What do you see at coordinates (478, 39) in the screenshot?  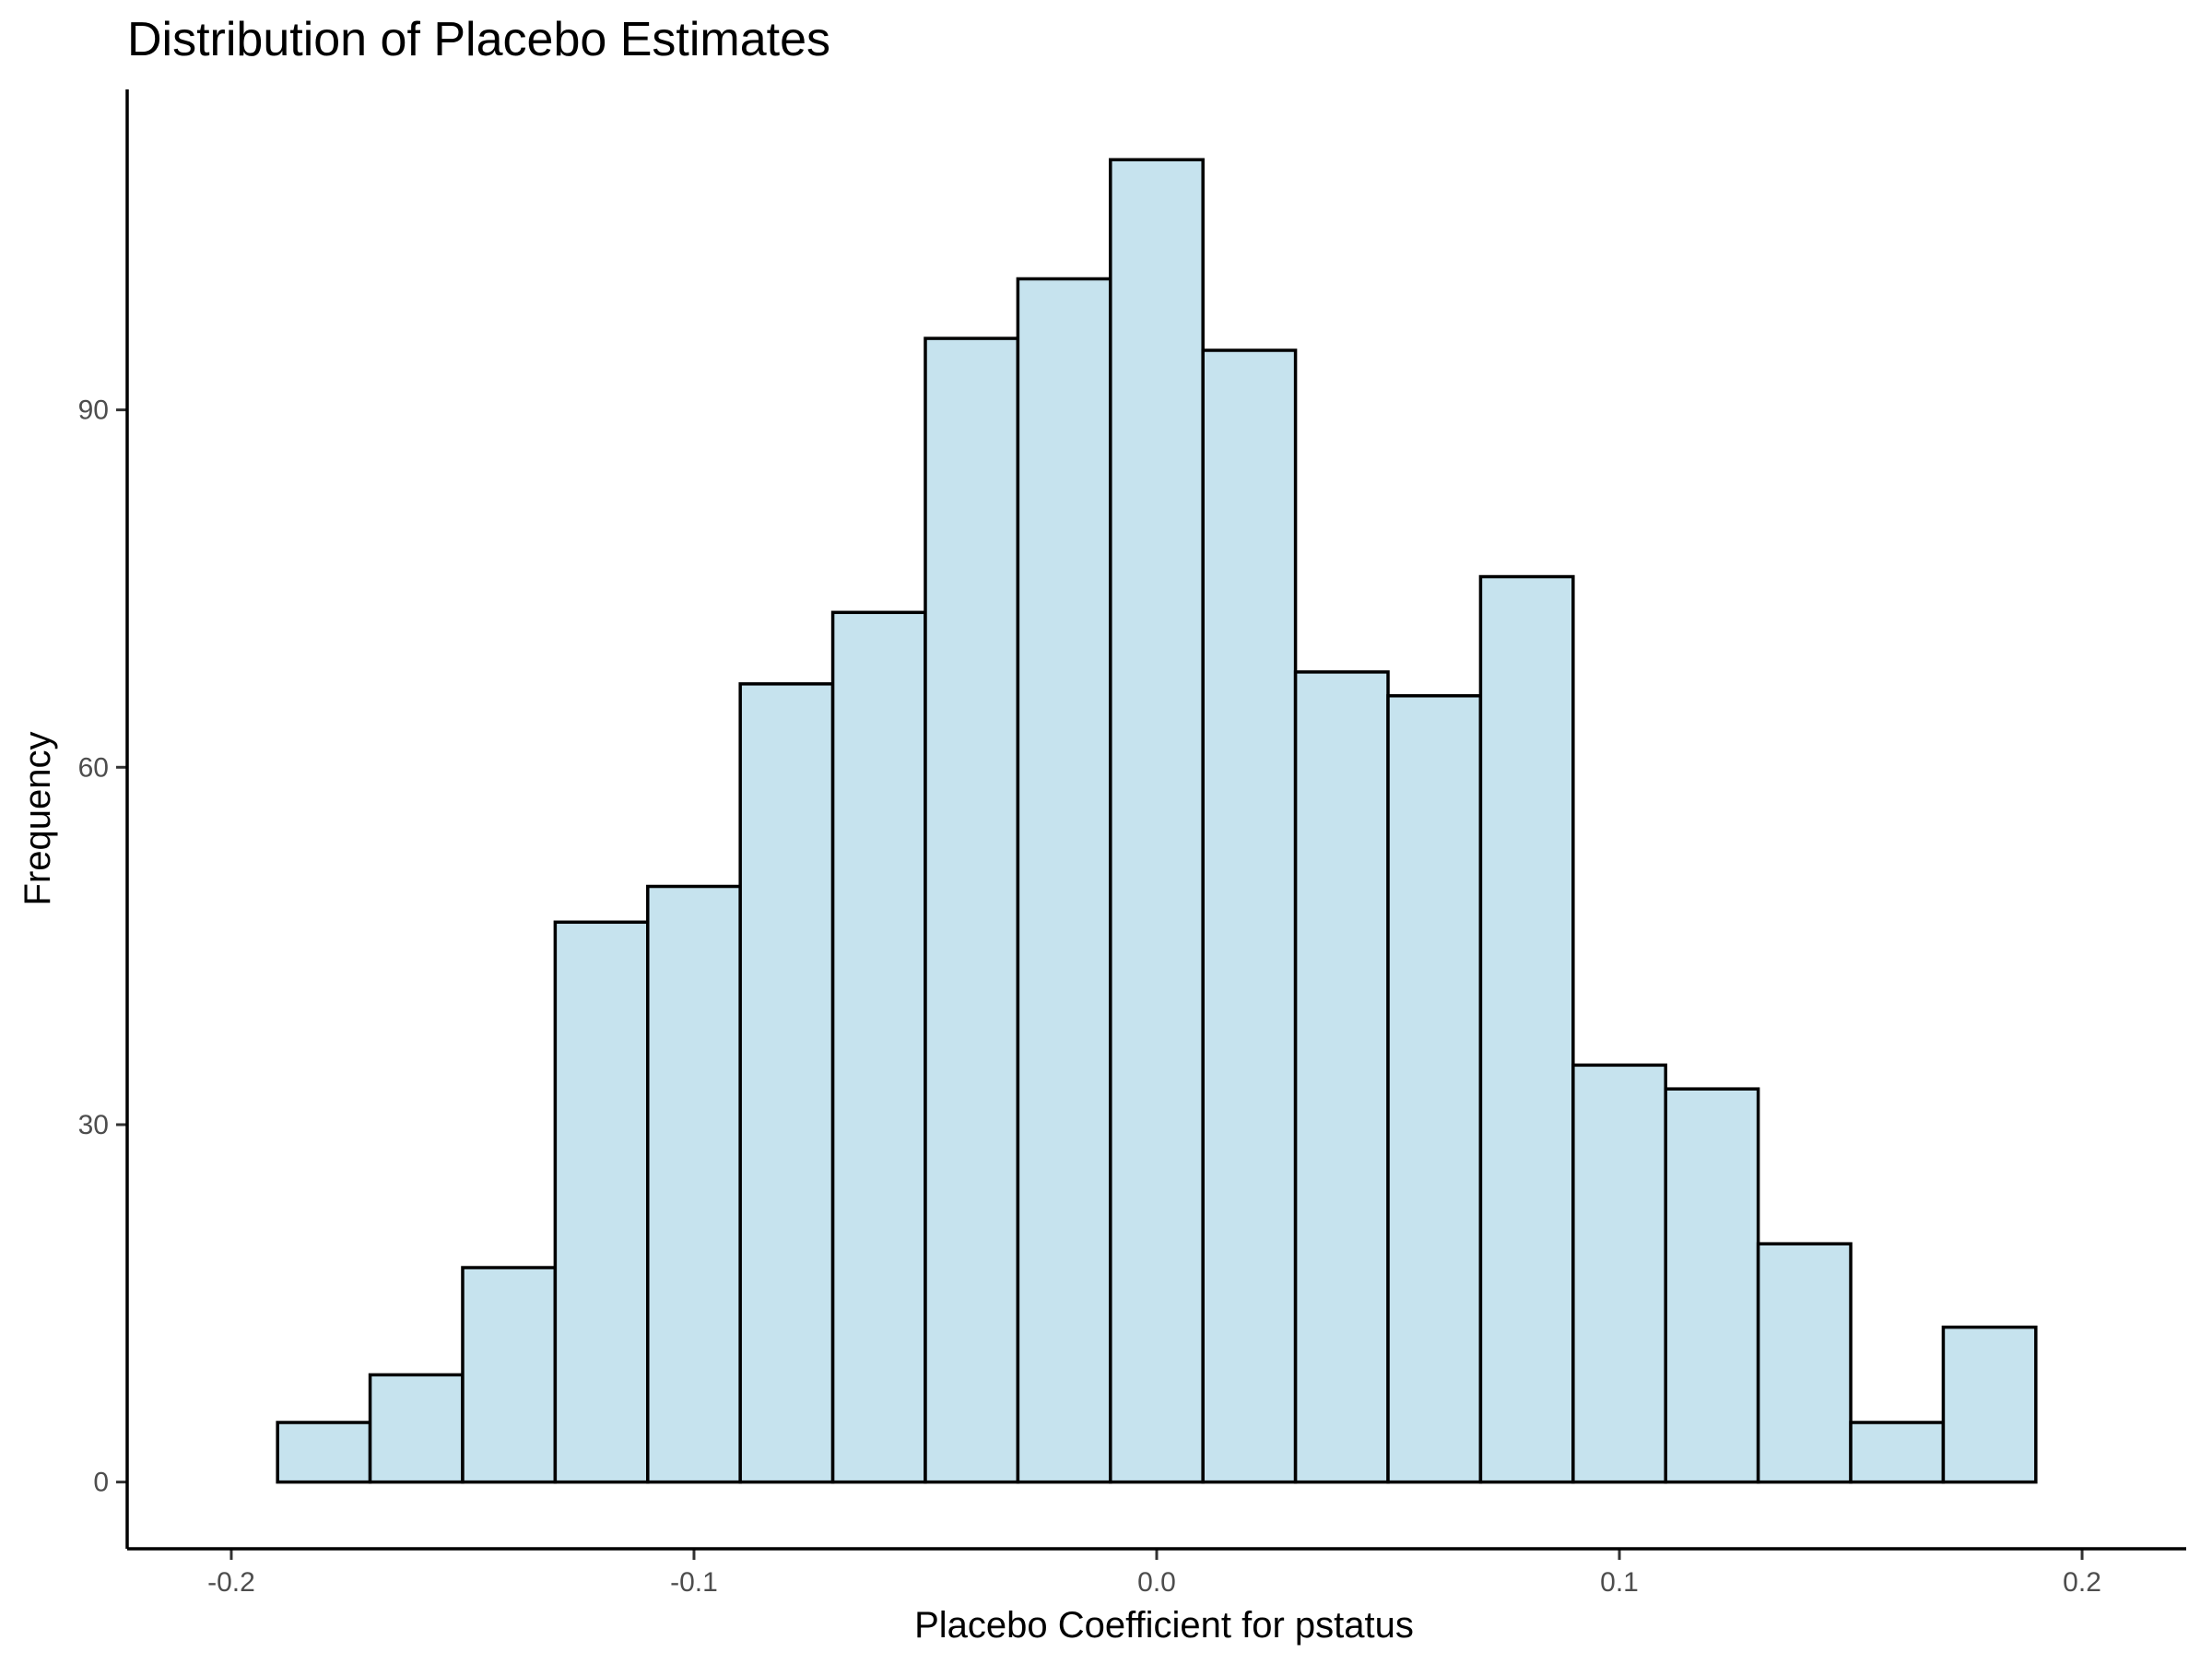 I see `chart-title: Distribution of Placebo Estimates` at bounding box center [478, 39].